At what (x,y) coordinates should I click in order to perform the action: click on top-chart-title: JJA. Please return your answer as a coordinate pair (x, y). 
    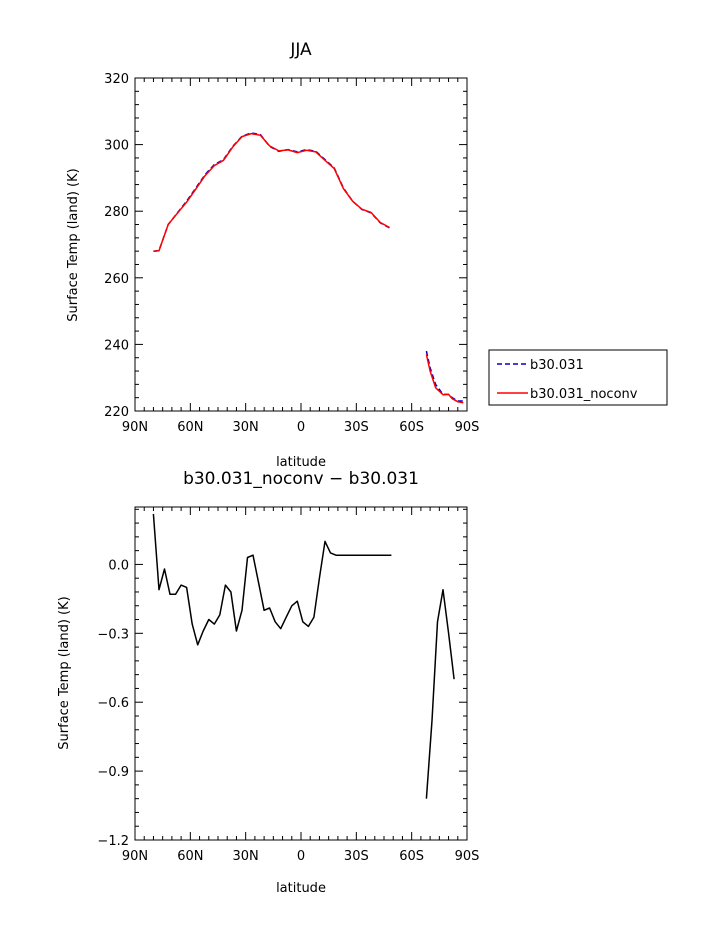
    Looking at the image, I should click on (300, 50).